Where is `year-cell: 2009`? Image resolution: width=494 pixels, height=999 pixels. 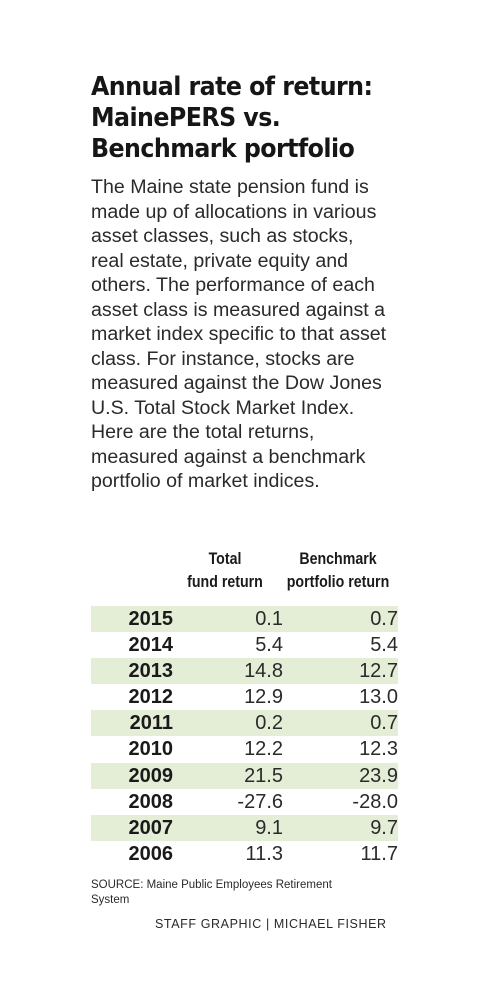 year-cell: 2009 is located at coordinates (151, 775).